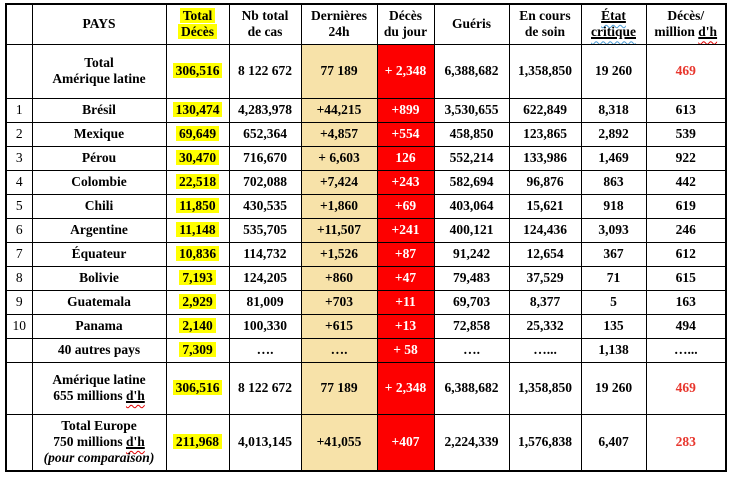 The height and width of the screenshot is (504, 730). Describe the element at coordinates (613, 326) in the screenshot. I see `cell-etat-critique: 135` at that location.